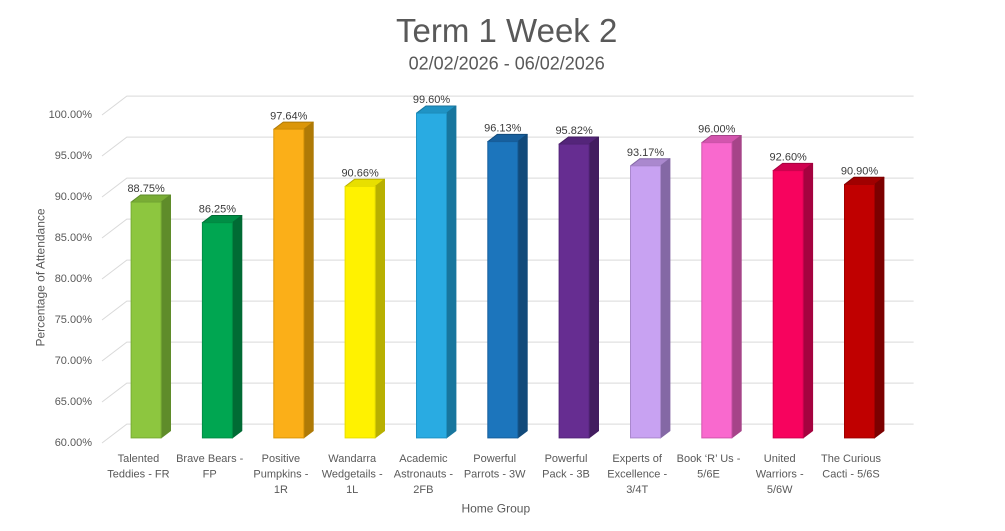  Describe the element at coordinates (74, 197) in the screenshot. I see `svg-text: 90.00%` at that location.